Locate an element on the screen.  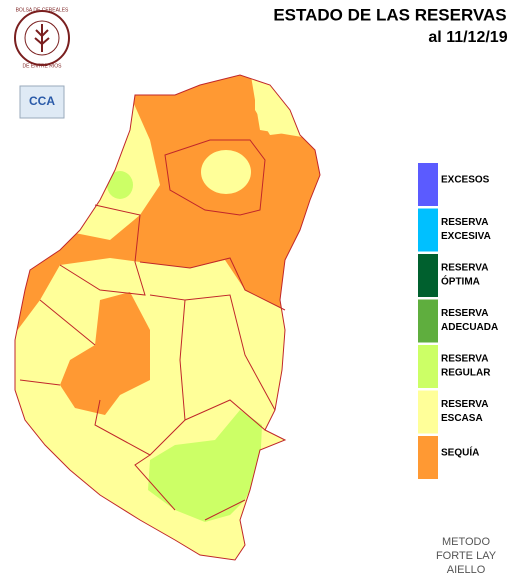
legend-label: ÓPTIMA is located at coordinates (460, 281).